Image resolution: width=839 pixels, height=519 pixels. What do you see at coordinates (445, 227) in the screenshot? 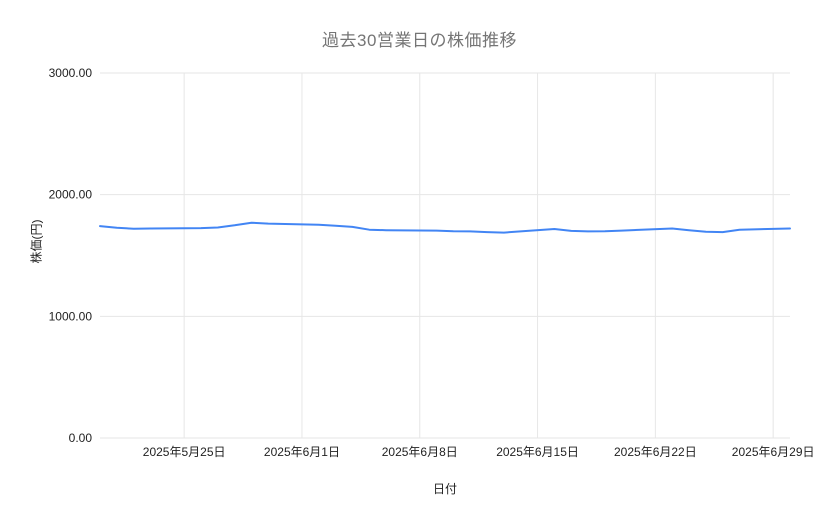
I see `price-line` at bounding box center [445, 227].